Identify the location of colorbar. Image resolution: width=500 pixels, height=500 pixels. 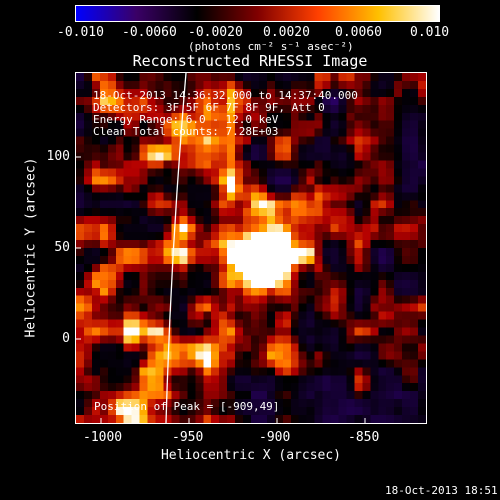
(257, 13).